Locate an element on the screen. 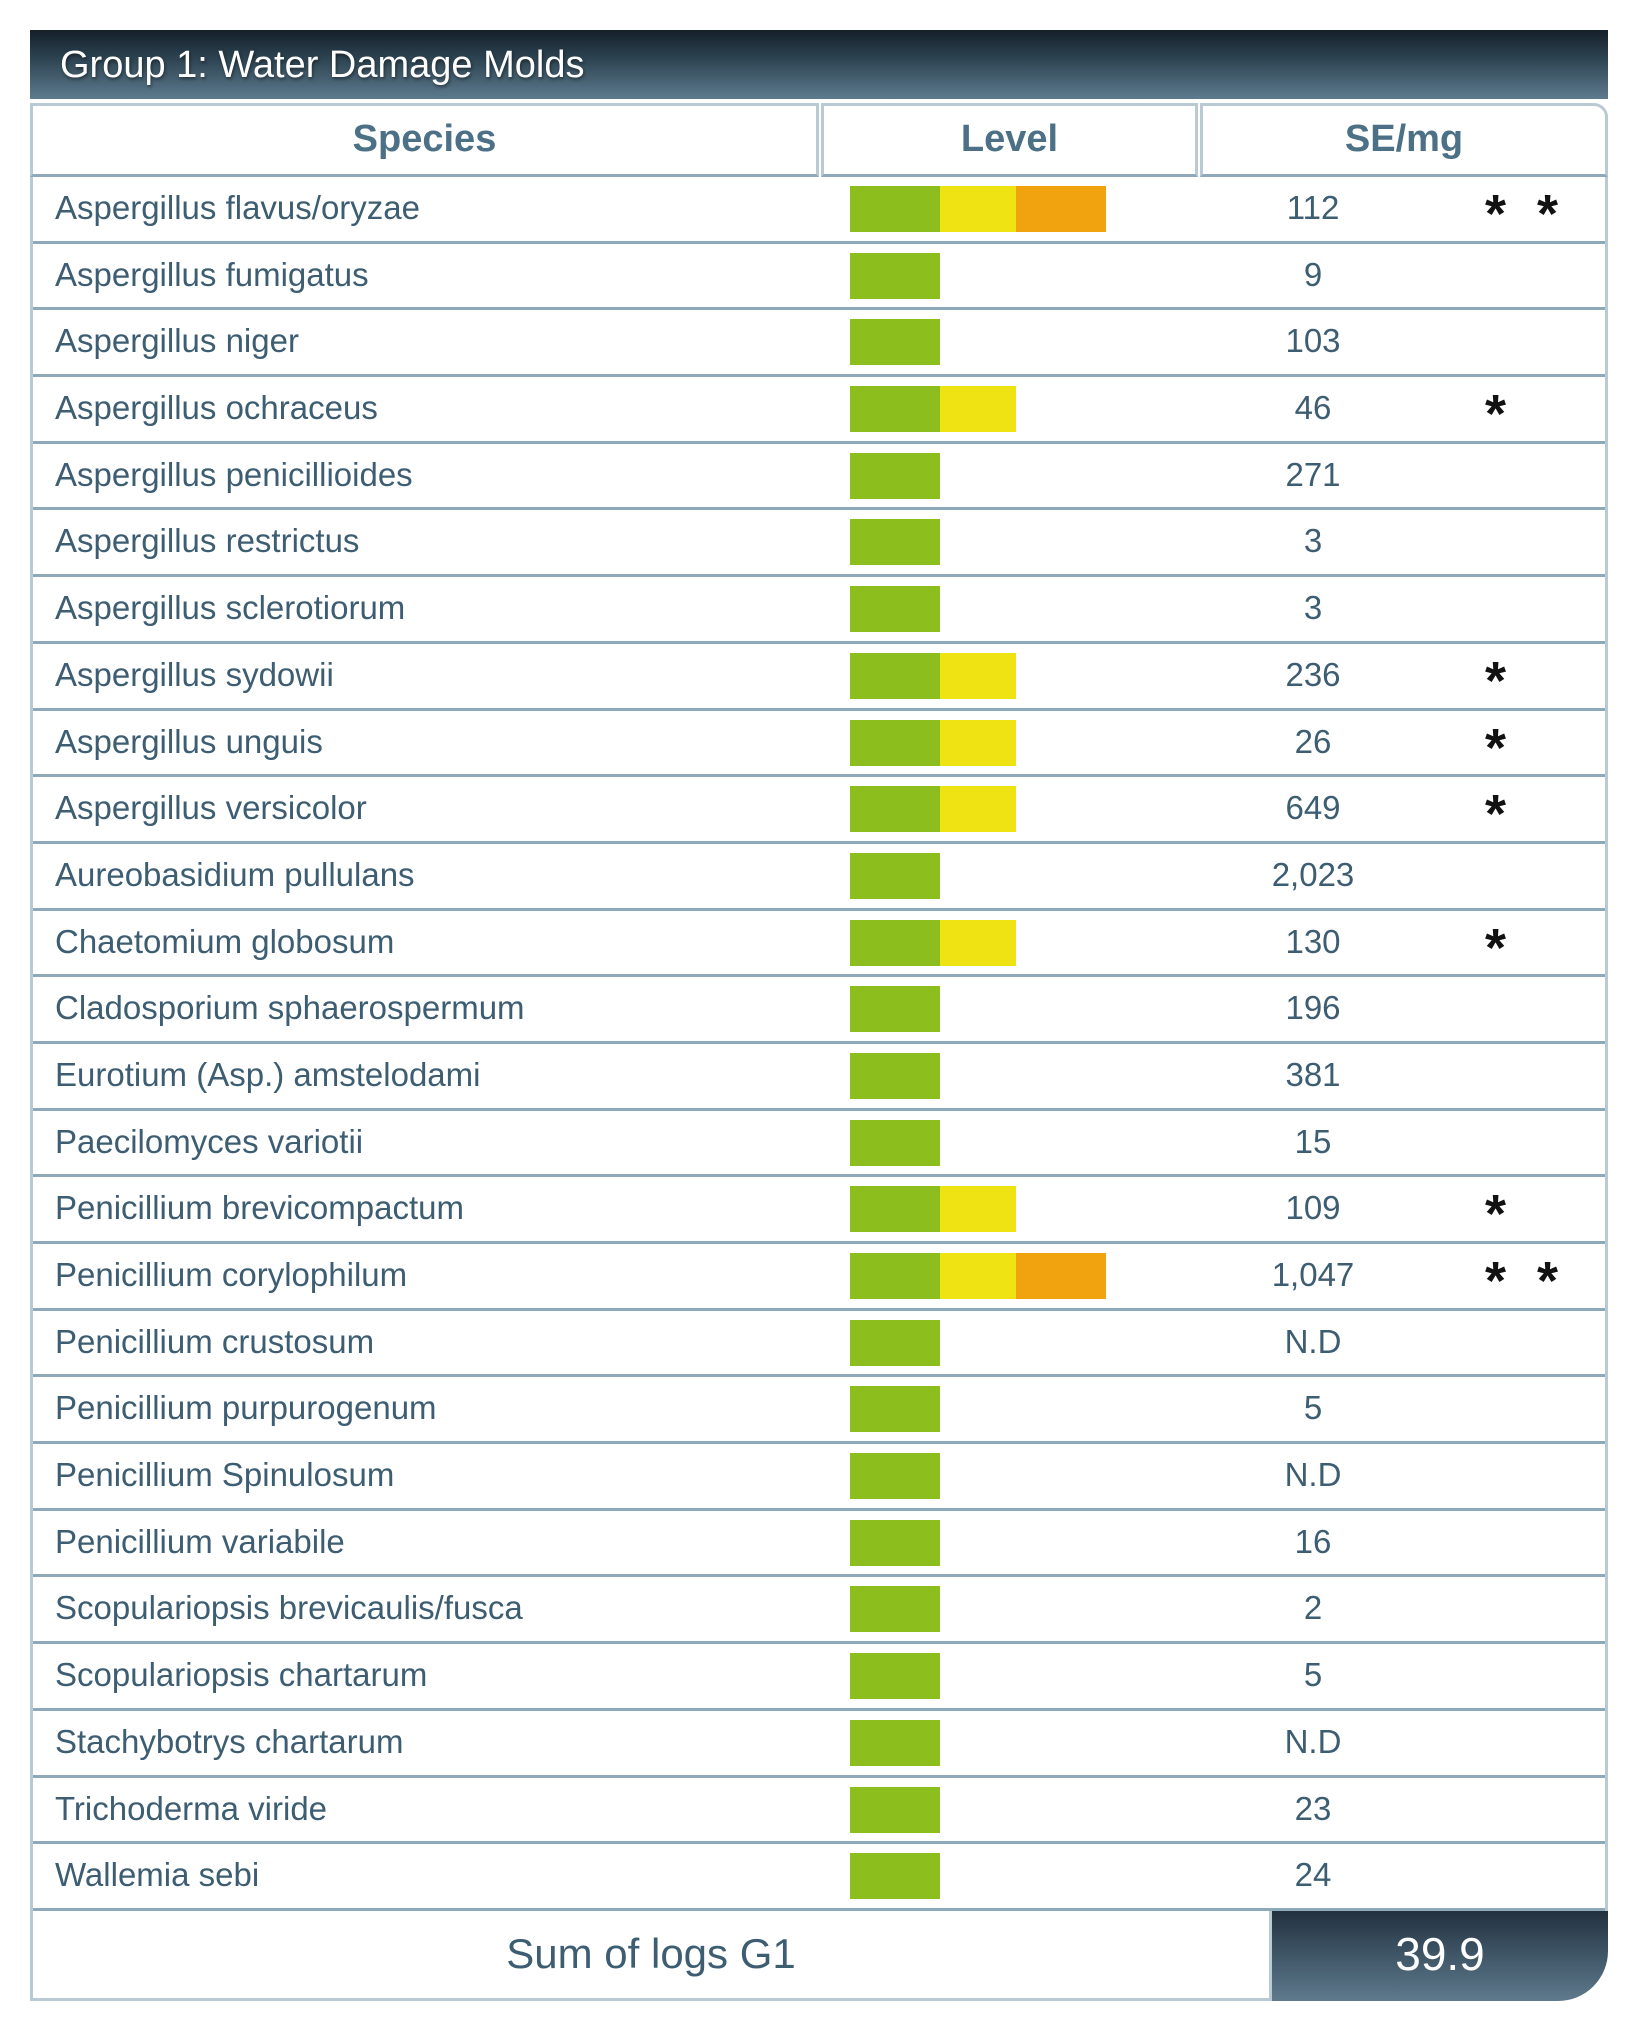 This screenshot has height=2022, width=1636. table-row: Aspergillus restrictus 3 is located at coordinates (819, 544).